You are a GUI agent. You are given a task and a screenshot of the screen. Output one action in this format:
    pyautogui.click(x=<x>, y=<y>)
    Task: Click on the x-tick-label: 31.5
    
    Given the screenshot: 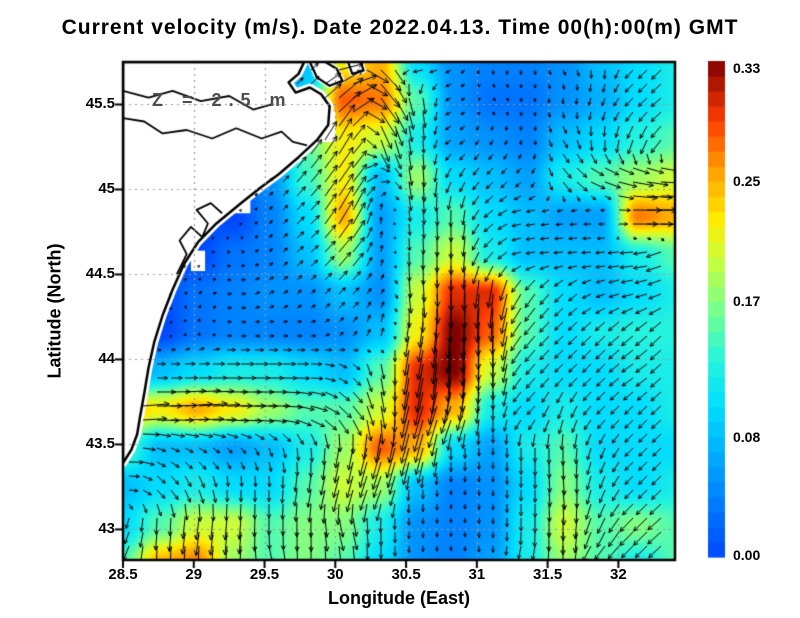 What is the action you would take?
    pyautogui.click(x=548, y=574)
    